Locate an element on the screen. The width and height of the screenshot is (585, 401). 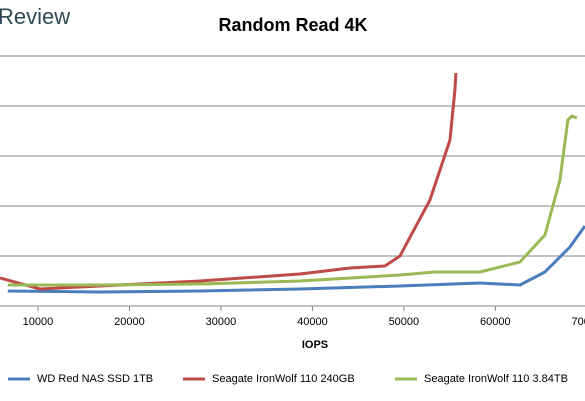
x-tick-label: 60000 is located at coordinates (495, 322).